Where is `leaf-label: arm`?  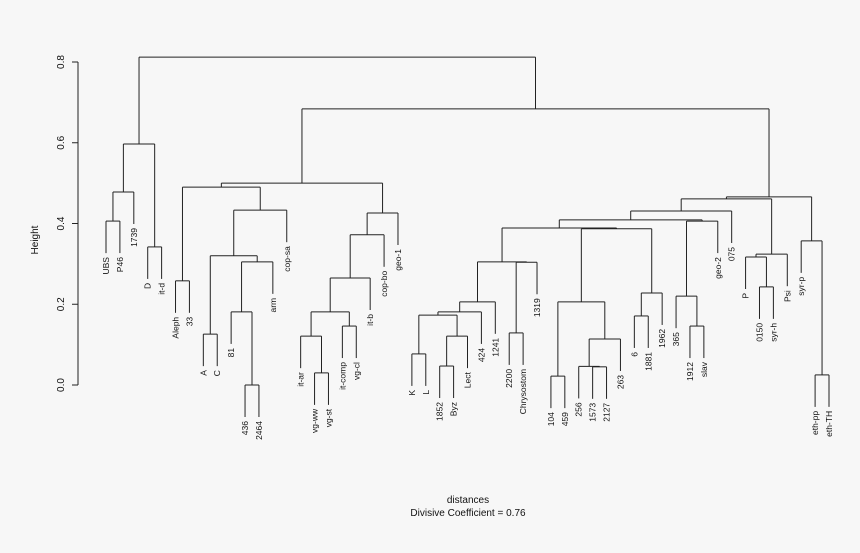
leaf-label: arm is located at coordinates (273, 305).